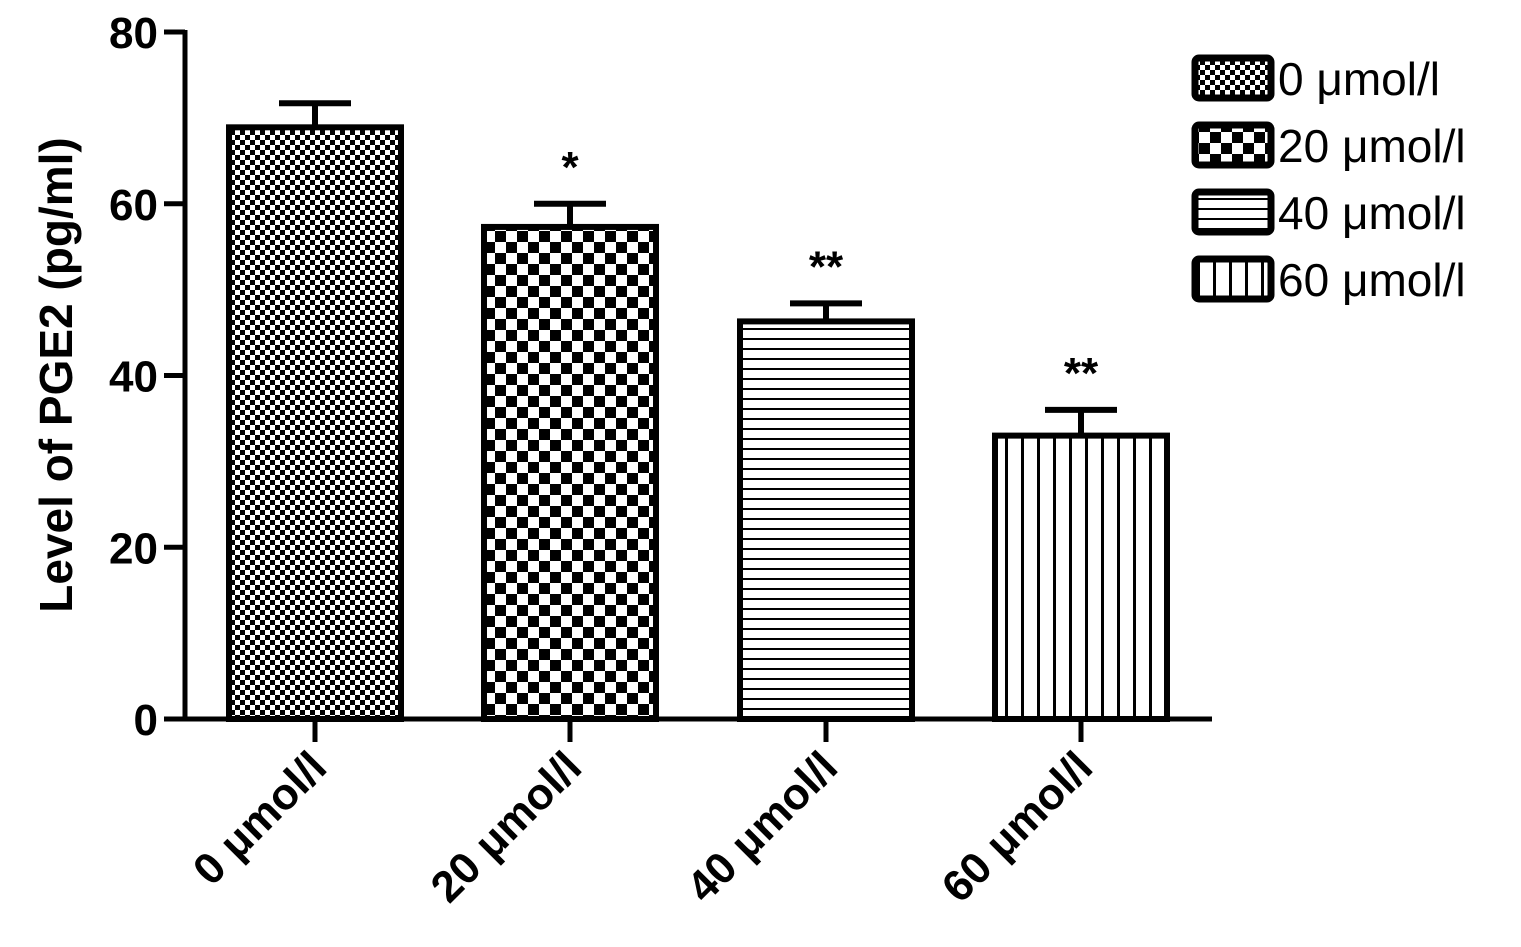 This screenshot has height=947, width=1521. Describe the element at coordinates (146, 720) in the screenshot. I see `y-tick-label: 0` at that location.